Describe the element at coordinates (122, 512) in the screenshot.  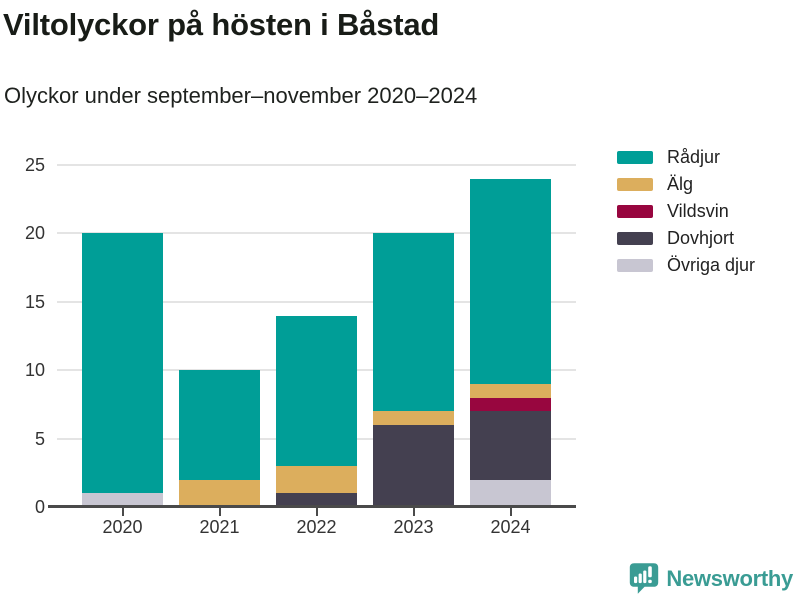
I see `x-tick-2020` at that location.